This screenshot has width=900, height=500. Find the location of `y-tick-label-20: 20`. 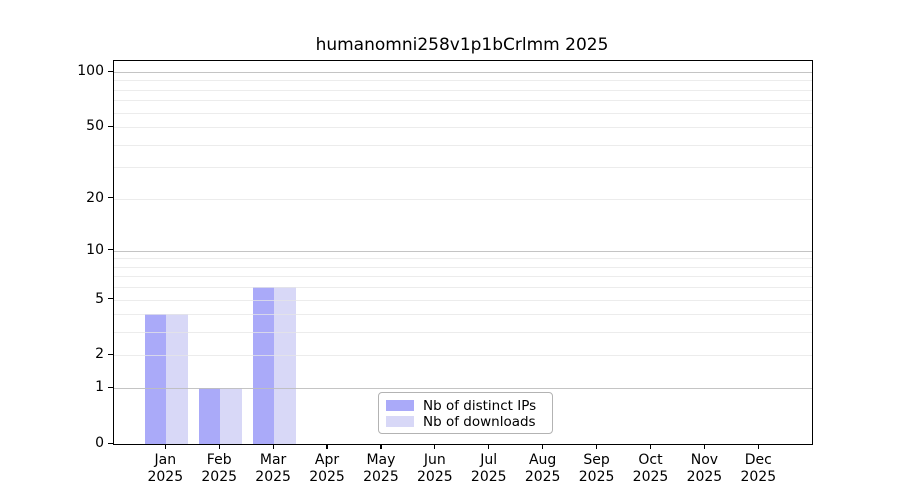

y-tick-label-20: 20 is located at coordinates (95, 197).